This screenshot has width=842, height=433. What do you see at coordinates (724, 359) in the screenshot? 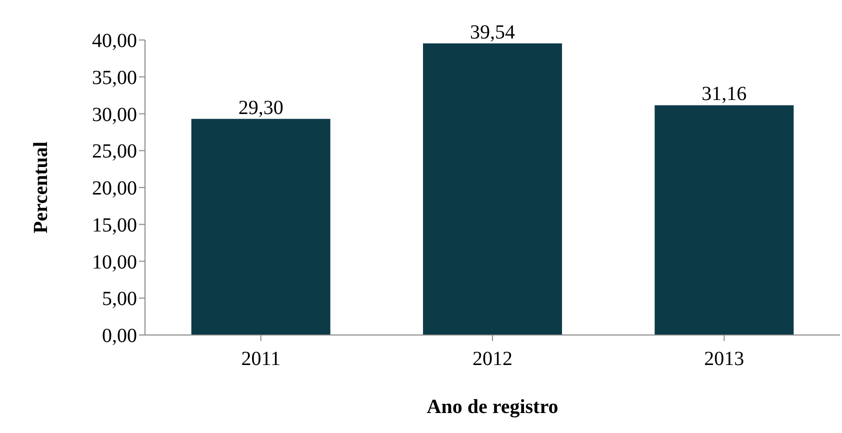
I see `x-tick-label: 2013` at bounding box center [724, 359].